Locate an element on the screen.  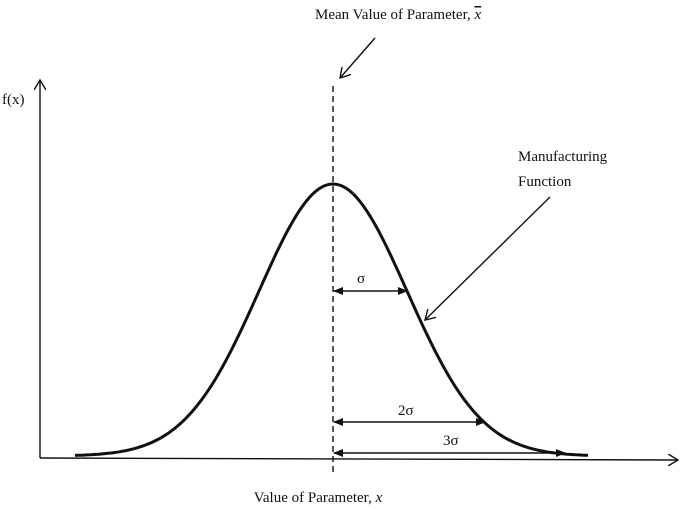
mean-symbol: x is located at coordinates (477, 15).